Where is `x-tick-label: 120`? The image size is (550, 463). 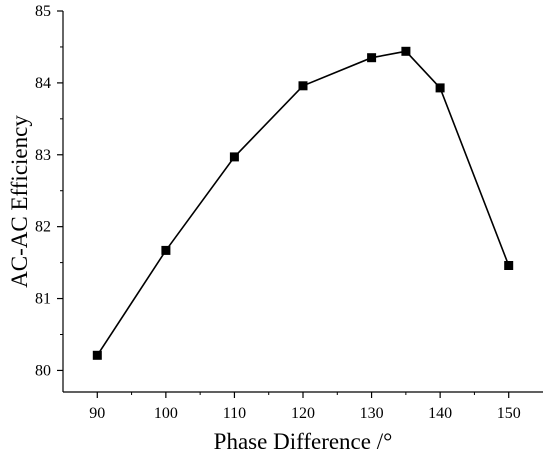
x-tick-label: 120 is located at coordinates (303, 413).